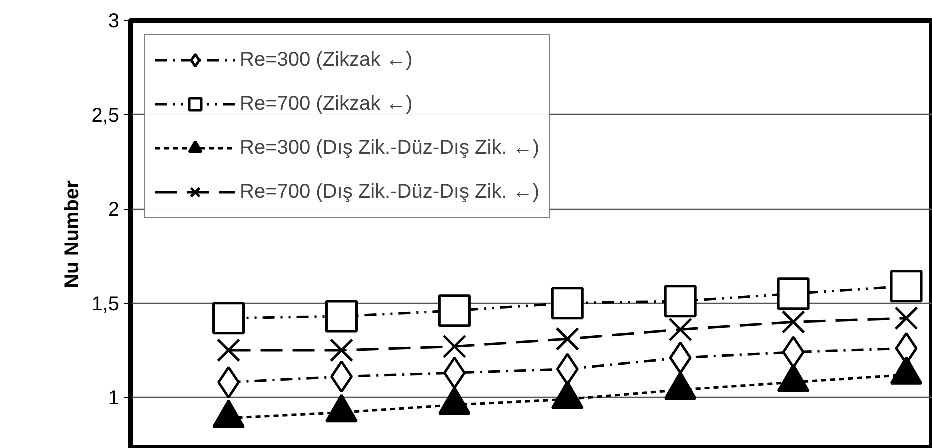  What do you see at coordinates (390, 192) in the screenshot?
I see `legend-label: Re=700 (Dış Zik.-Düz-Dış Zik. ←)` at bounding box center [390, 192].